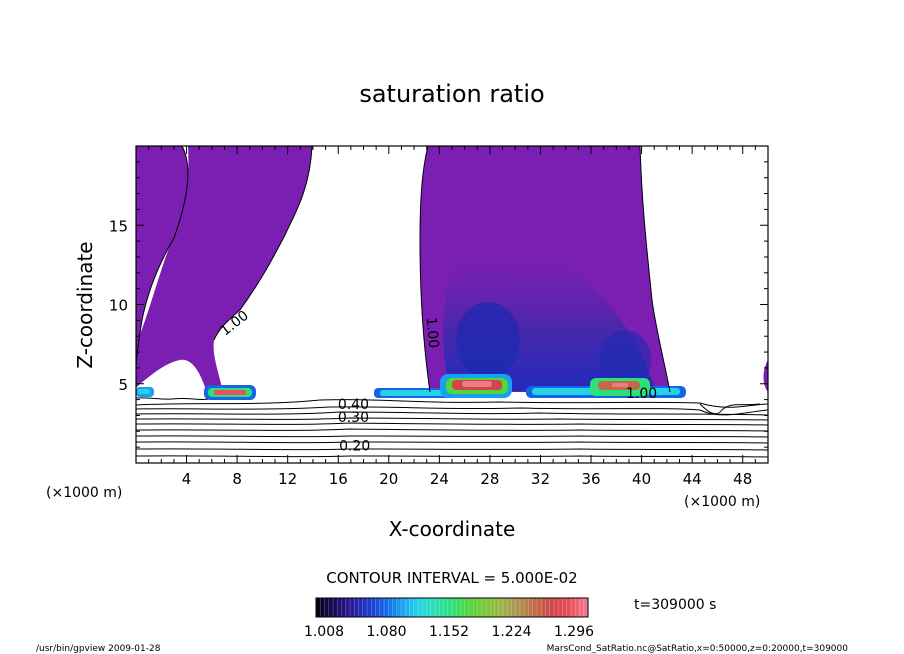  I want to click on x-tick-label: 44, so click(692, 479).